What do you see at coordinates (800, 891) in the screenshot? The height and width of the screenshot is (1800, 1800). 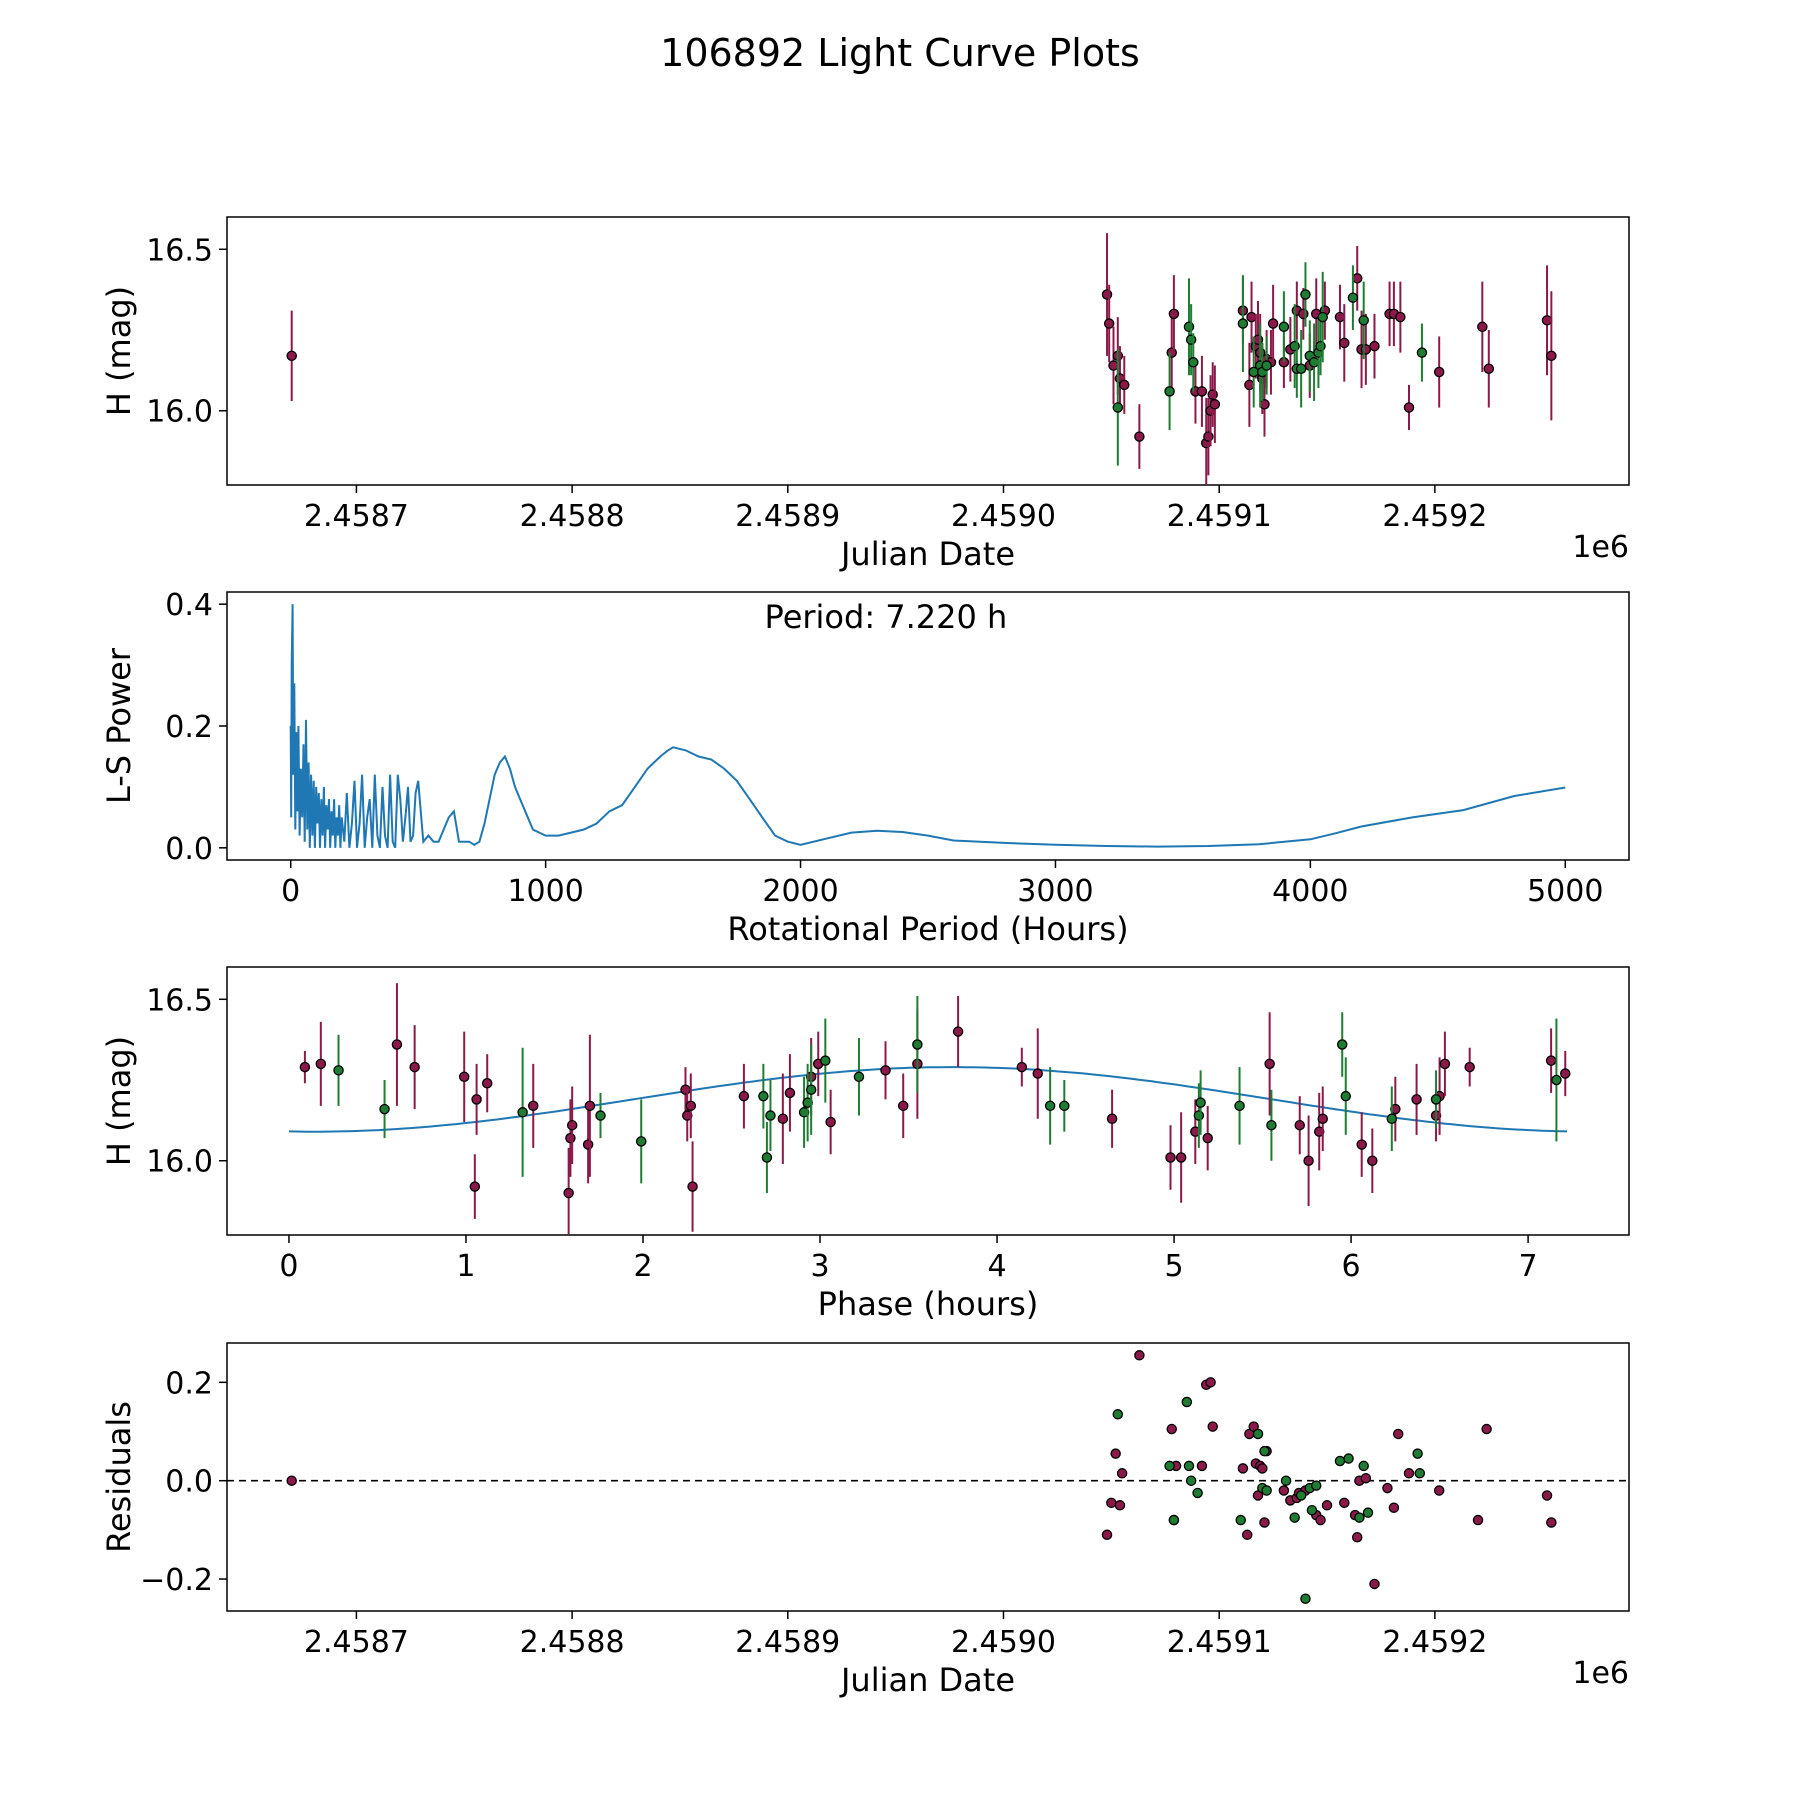 I see `x-tick-label: 2000` at bounding box center [800, 891].